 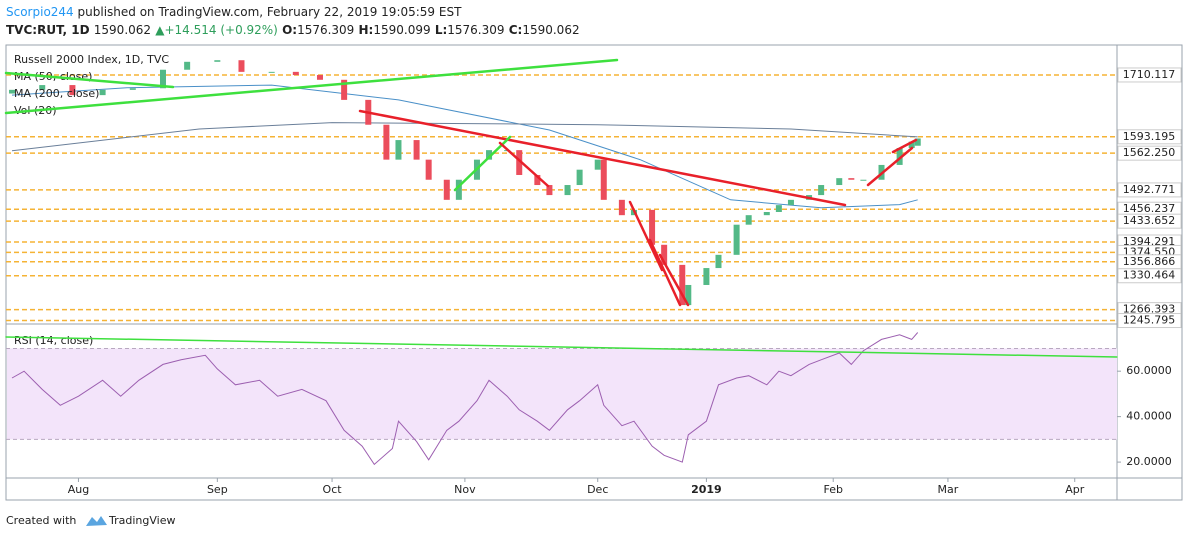 I want to click on footer-brand: TradingView, so click(x=141, y=520).